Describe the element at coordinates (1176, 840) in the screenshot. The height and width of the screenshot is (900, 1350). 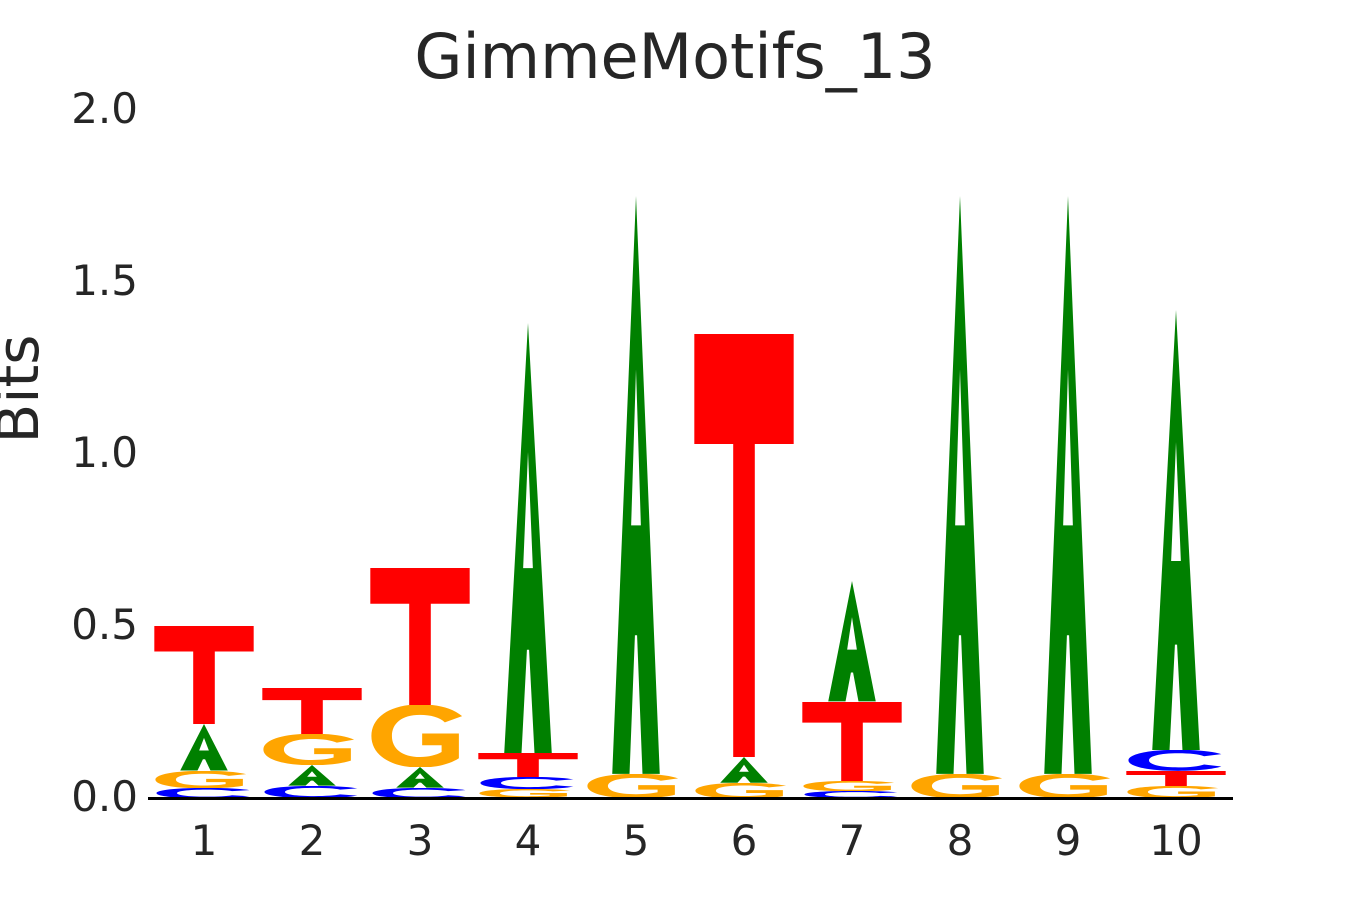
I see `x-tick-label: 10` at that location.